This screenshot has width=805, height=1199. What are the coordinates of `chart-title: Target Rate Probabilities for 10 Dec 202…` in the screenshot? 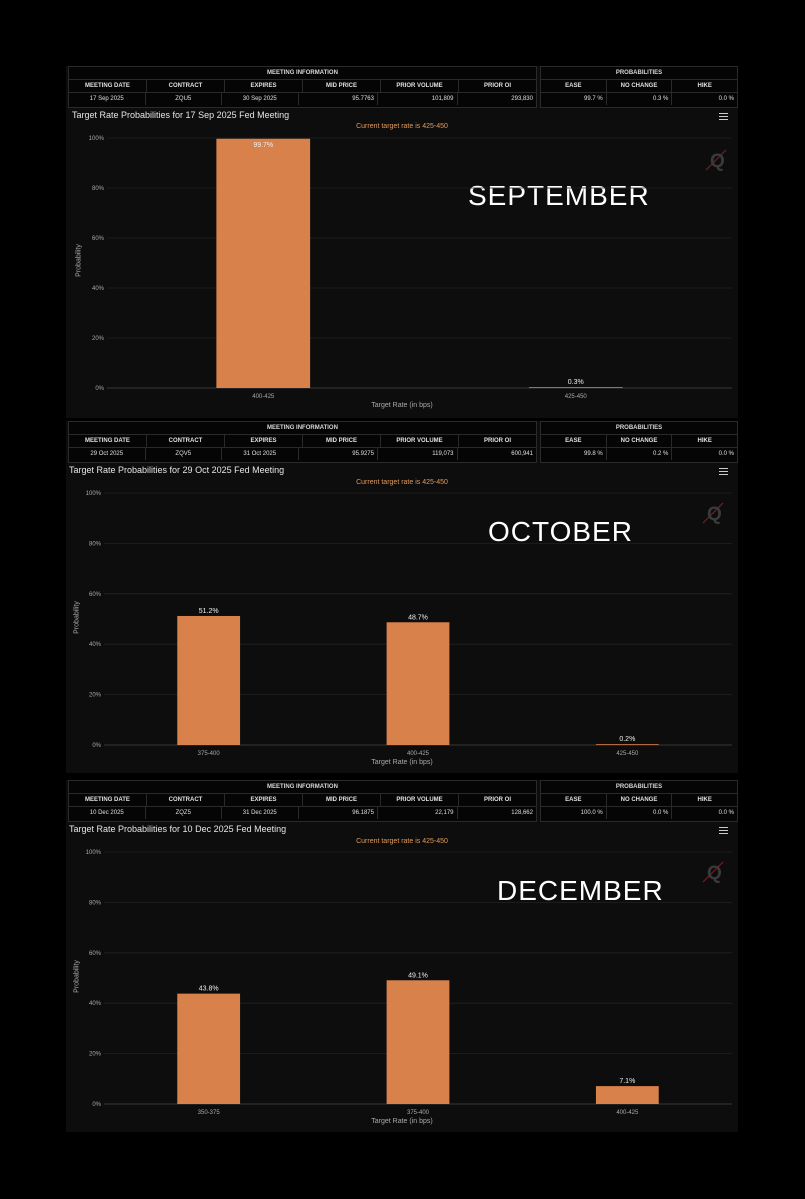 It's located at (178, 829).